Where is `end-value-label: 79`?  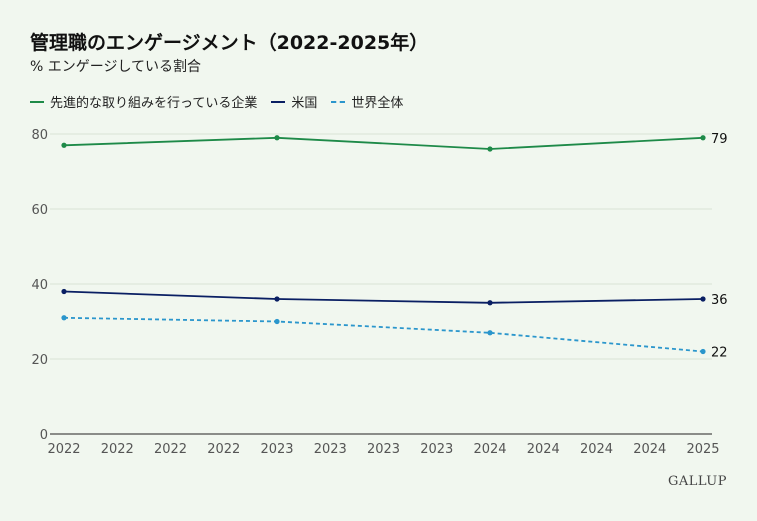 end-value-label: 79 is located at coordinates (719, 139).